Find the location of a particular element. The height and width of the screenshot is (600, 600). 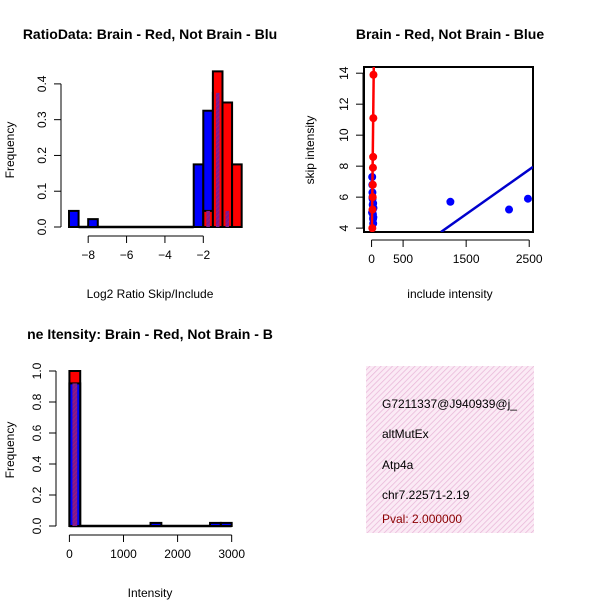

intensity-scatter-fit-not-brain is located at coordinates (486, 198).